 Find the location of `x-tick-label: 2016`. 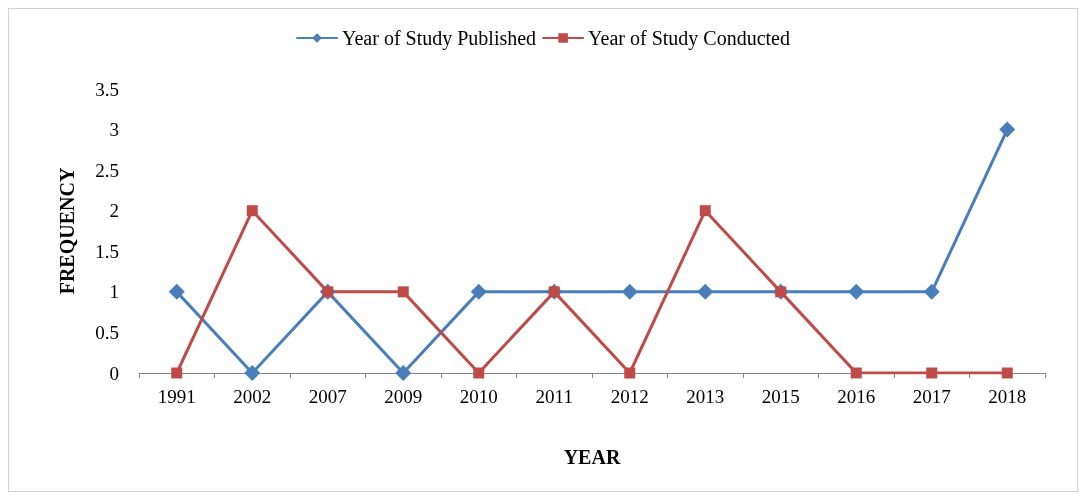

x-tick-label: 2016 is located at coordinates (856, 396).